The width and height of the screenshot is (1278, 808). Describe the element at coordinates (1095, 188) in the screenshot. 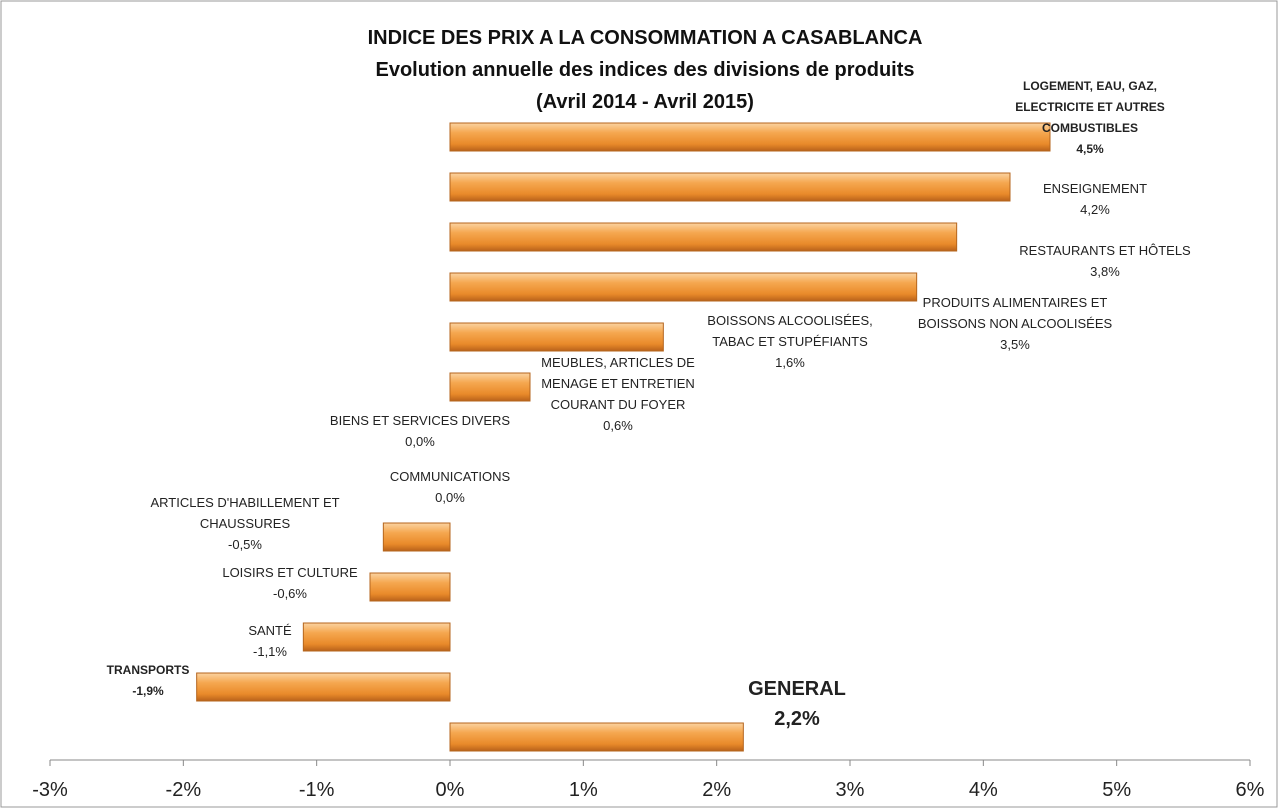

I see `category-label: ENSEIGNEMENT` at that location.